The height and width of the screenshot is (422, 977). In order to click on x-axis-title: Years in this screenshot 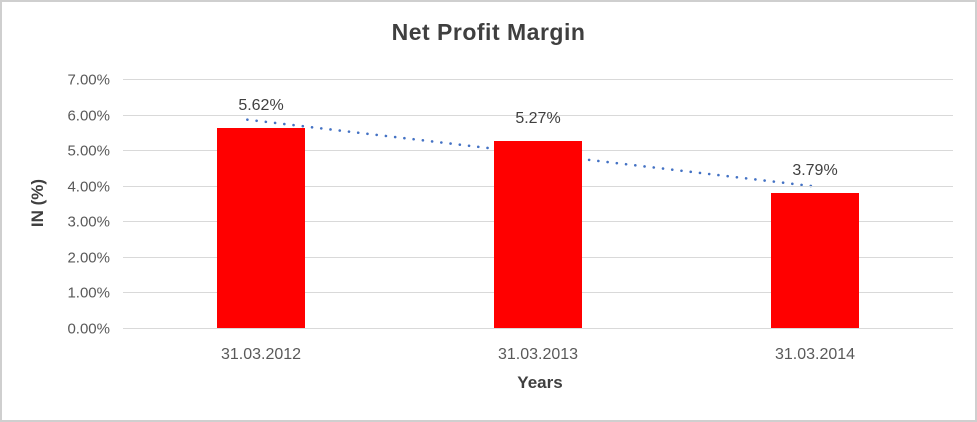, I will do `click(540, 382)`.